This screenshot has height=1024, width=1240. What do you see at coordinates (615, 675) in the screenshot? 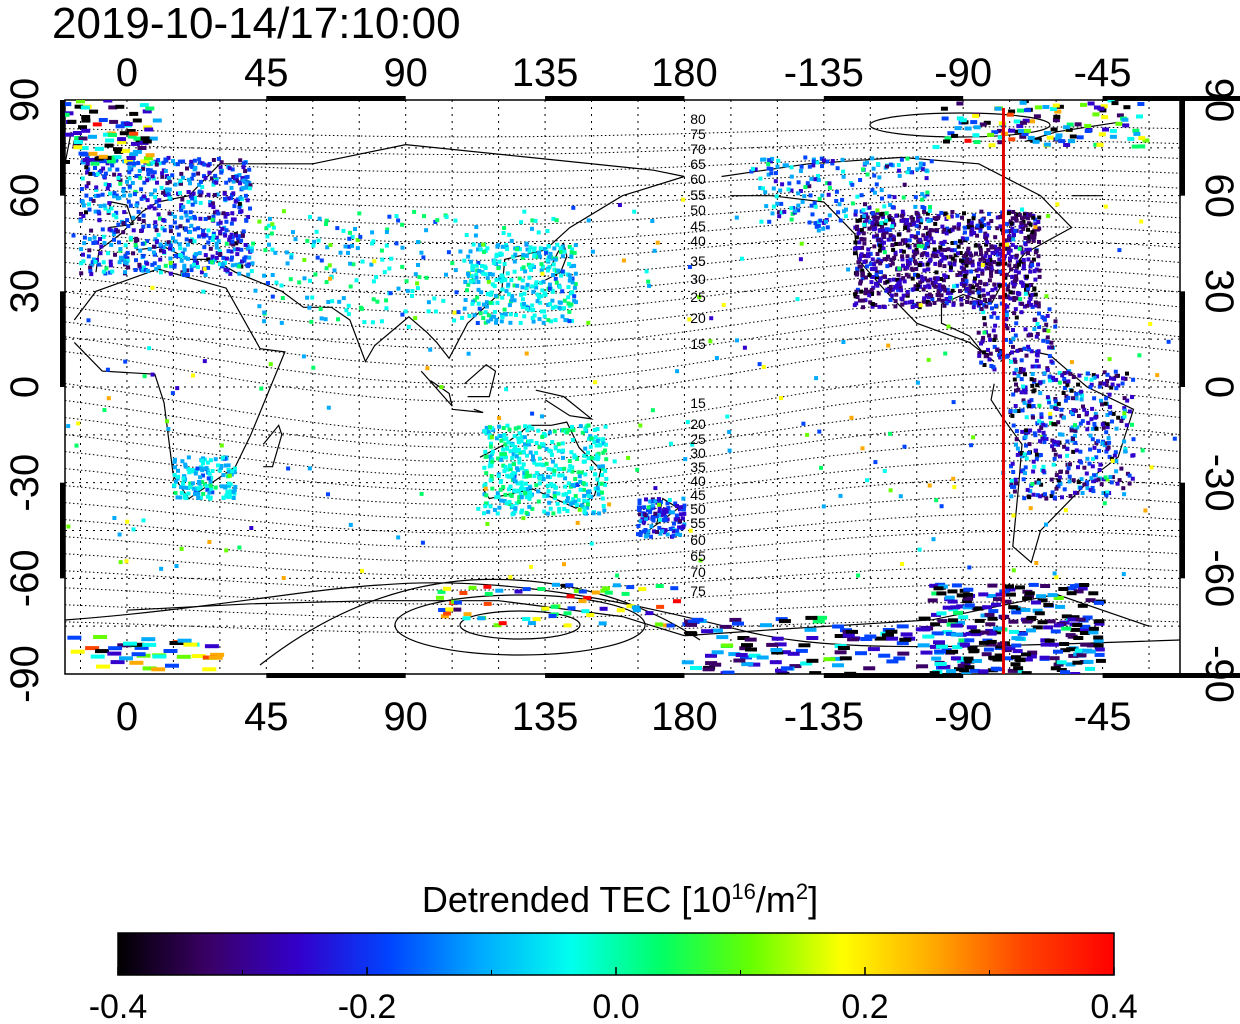
I see `border-stripe-bottom` at bounding box center [615, 675].